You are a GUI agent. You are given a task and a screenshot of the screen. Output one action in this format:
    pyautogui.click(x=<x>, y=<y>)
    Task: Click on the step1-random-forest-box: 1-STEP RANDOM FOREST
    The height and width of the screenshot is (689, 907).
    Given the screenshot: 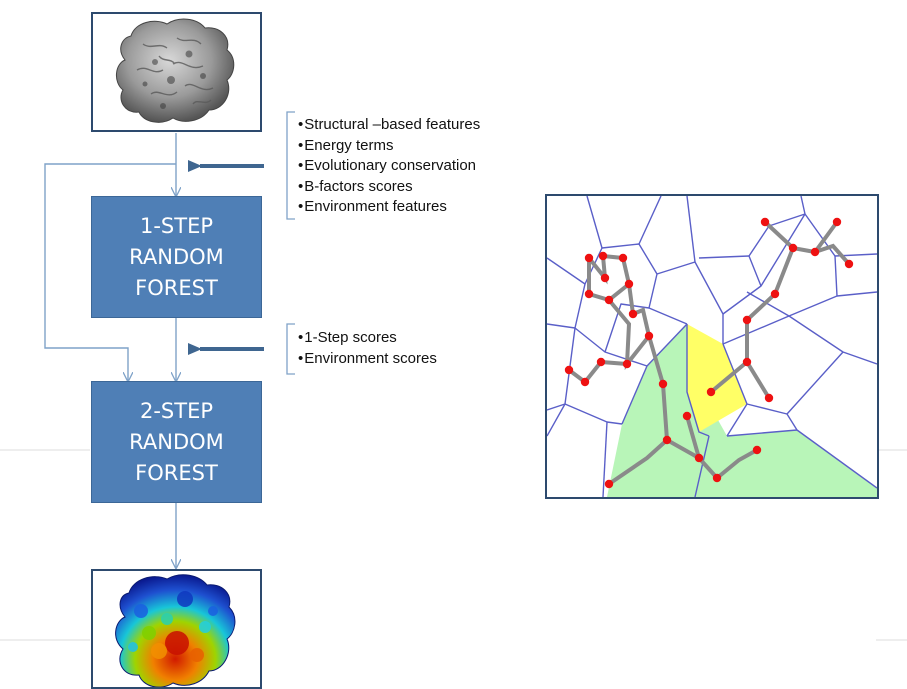 What is the action you would take?
    pyautogui.click(x=176, y=257)
    